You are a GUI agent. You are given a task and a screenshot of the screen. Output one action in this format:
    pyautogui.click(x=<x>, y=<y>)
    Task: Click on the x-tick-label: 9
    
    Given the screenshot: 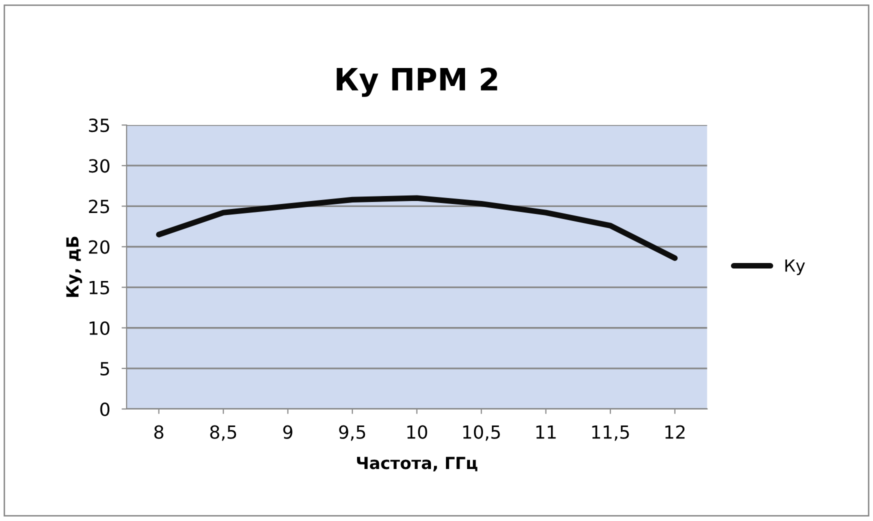 What is the action you would take?
    pyautogui.click(x=287, y=432)
    